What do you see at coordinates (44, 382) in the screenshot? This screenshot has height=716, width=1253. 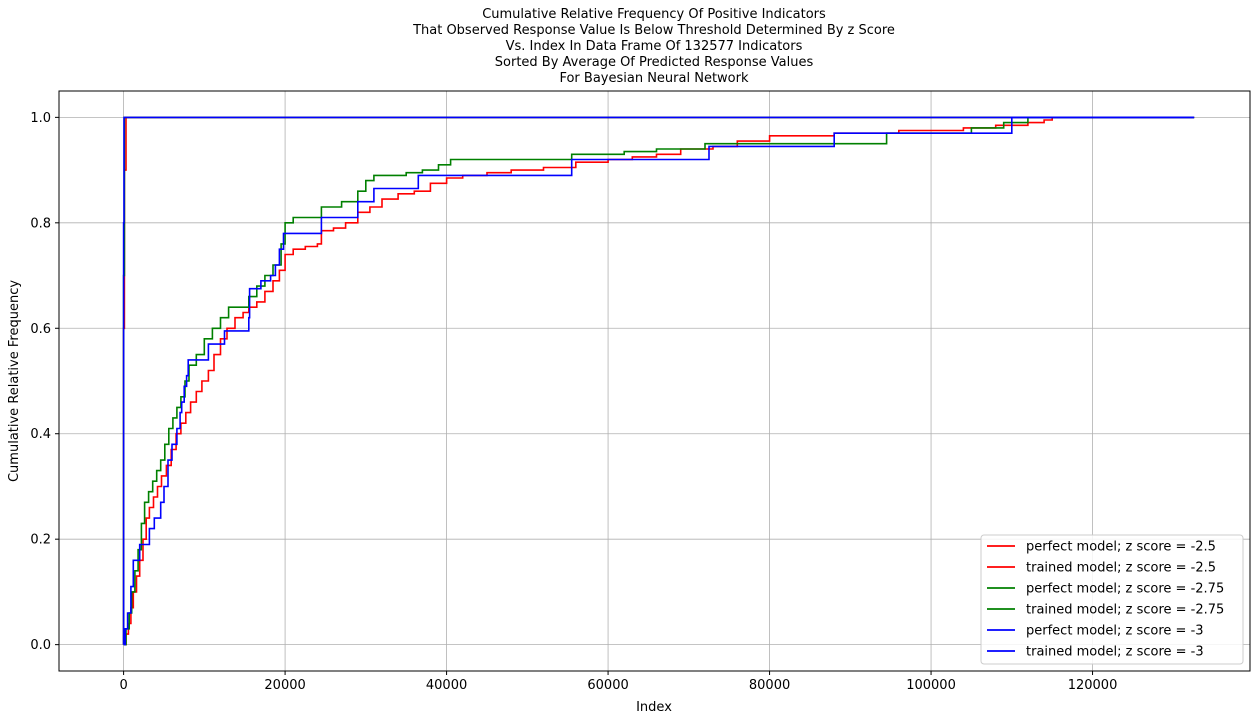 I see `y-axis-ticks: 0.0 0.2 0.4 0.6 0.8 1.0` at bounding box center [44, 382].